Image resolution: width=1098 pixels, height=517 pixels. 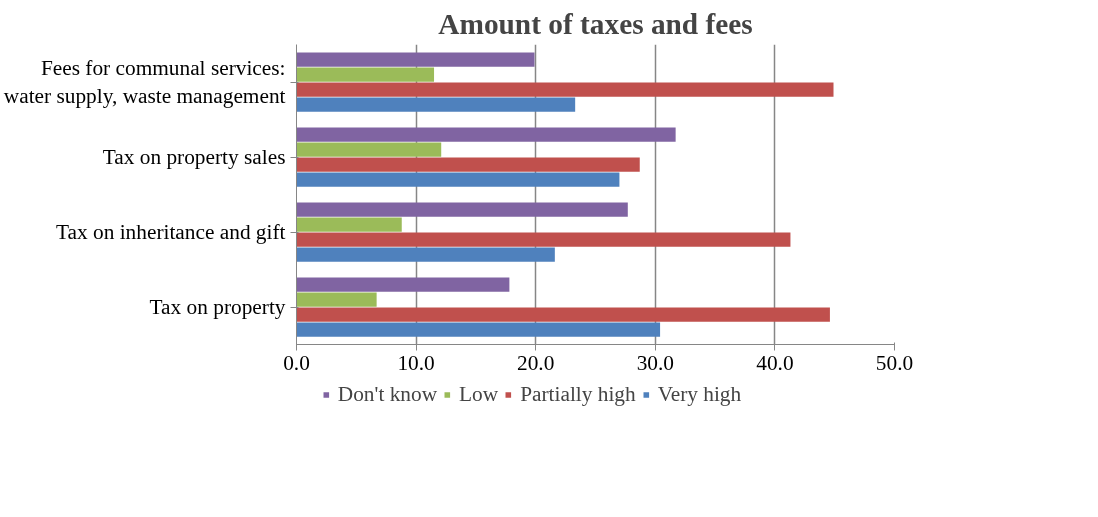 What do you see at coordinates (217, 307) in the screenshot?
I see `y-tick-label: Tax on property` at bounding box center [217, 307].